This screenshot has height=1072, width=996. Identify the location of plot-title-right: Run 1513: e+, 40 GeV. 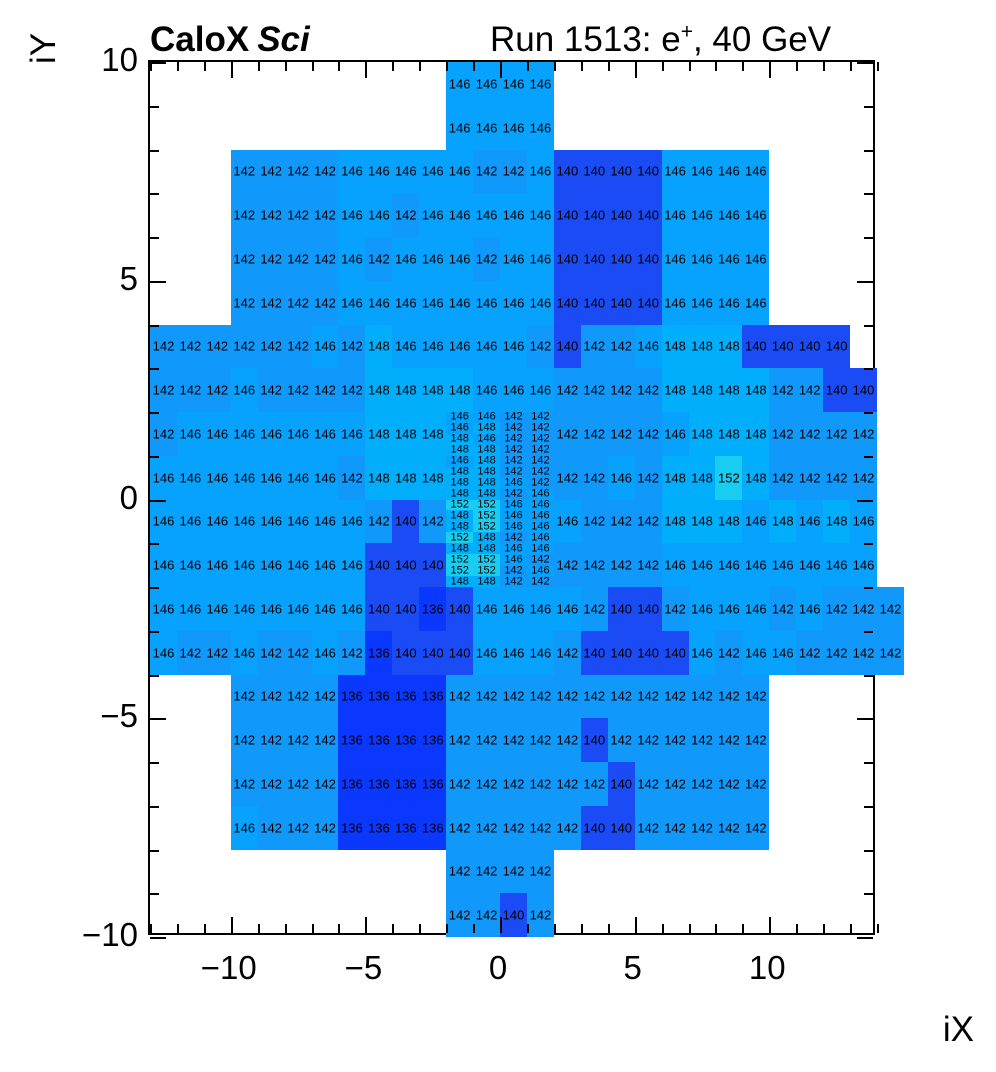
(660, 40).